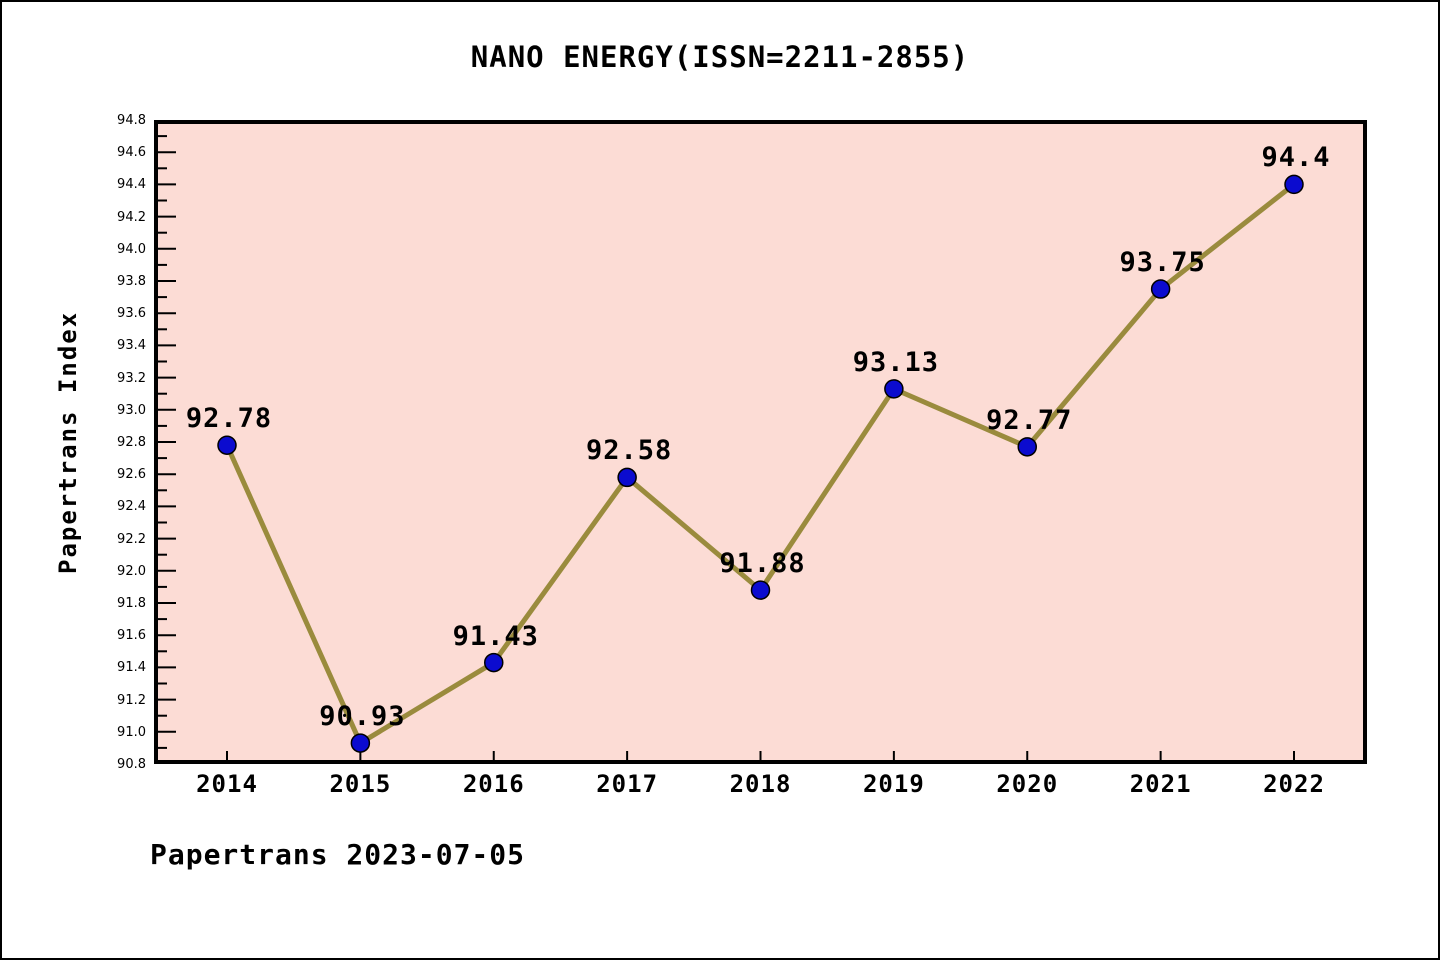  Describe the element at coordinates (131, 314) in the screenshot. I see `y-tick-label: 93.6` at that location.